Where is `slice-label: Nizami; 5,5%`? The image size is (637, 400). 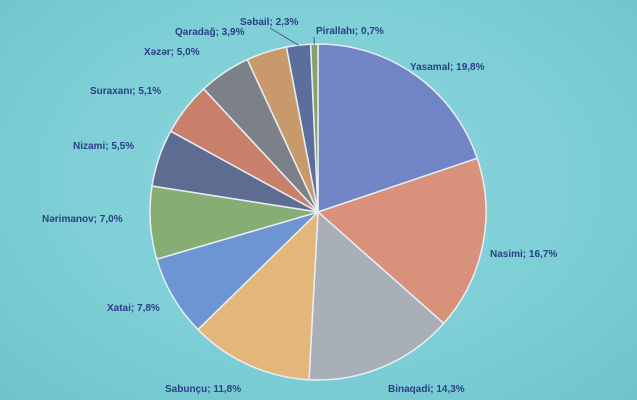 slice-label: Nizami; 5,5% is located at coordinates (103, 146).